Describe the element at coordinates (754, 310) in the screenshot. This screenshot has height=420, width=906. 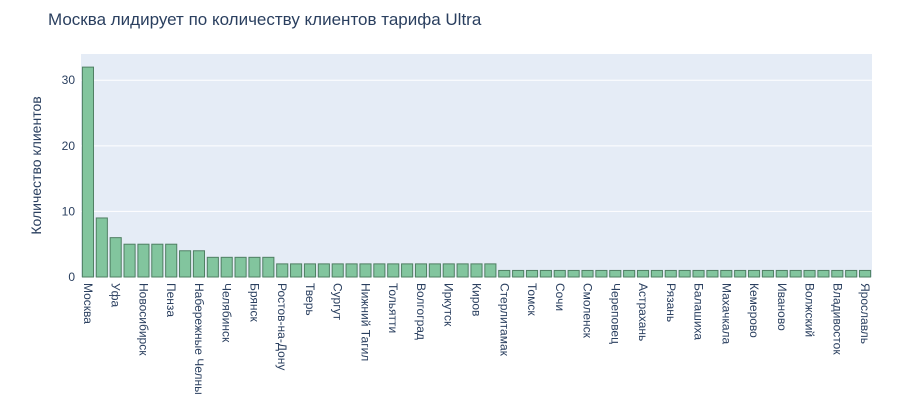
I see `x-tick-label: Кемерово` at that location.